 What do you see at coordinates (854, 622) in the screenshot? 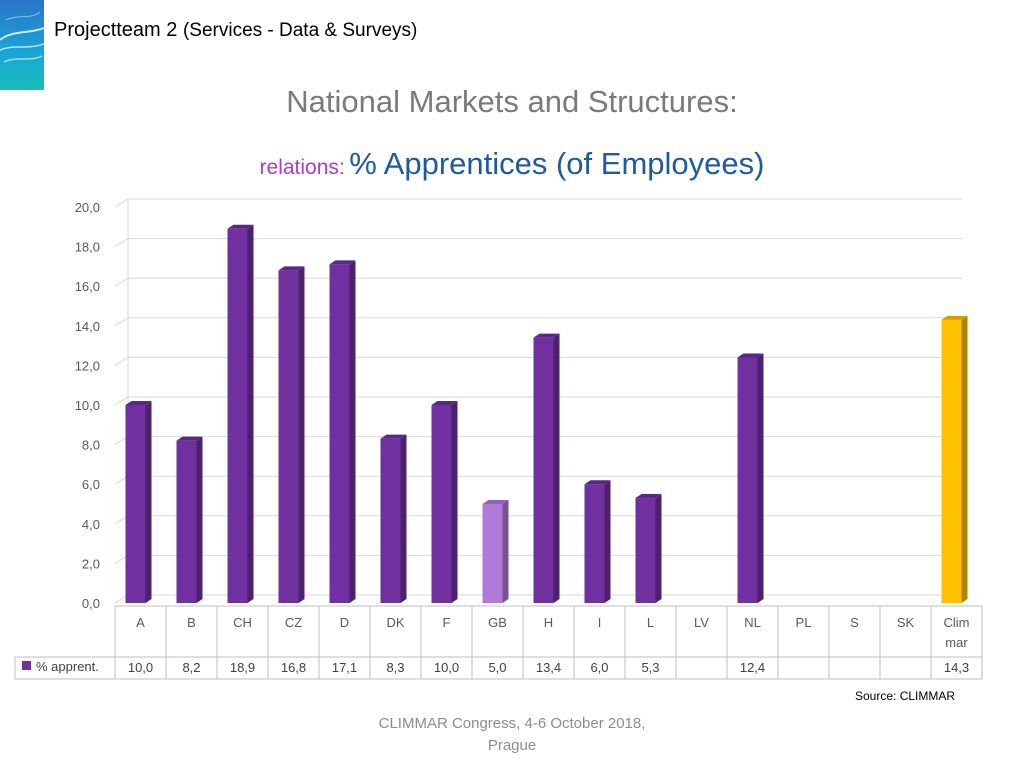
I see `x-tick-label: S` at bounding box center [854, 622].